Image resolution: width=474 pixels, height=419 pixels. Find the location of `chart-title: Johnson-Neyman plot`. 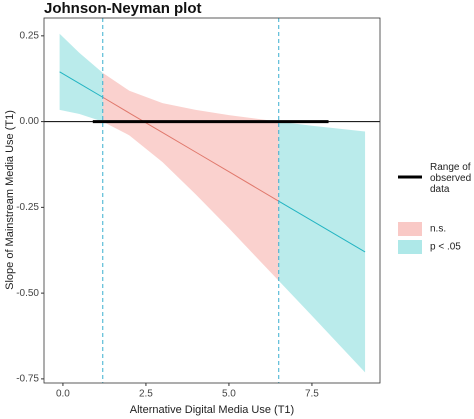

chart-title: Johnson-Neyman plot is located at coordinates (123, 8).